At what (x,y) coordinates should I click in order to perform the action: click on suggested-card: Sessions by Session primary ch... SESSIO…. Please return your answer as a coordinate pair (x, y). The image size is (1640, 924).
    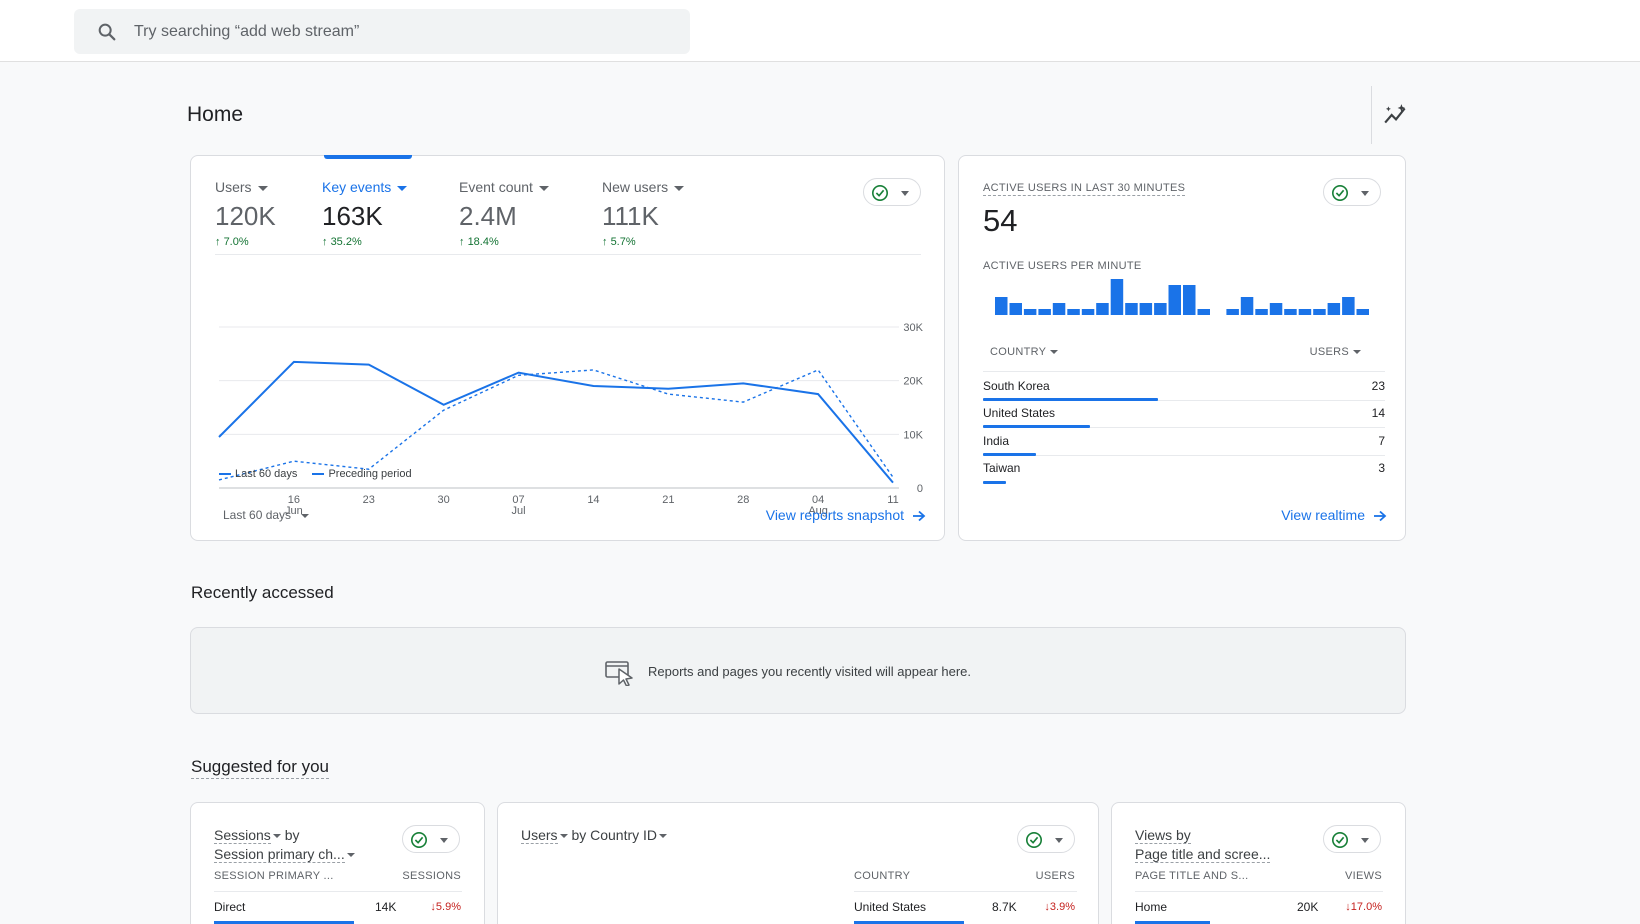
    Looking at the image, I should click on (337, 863).